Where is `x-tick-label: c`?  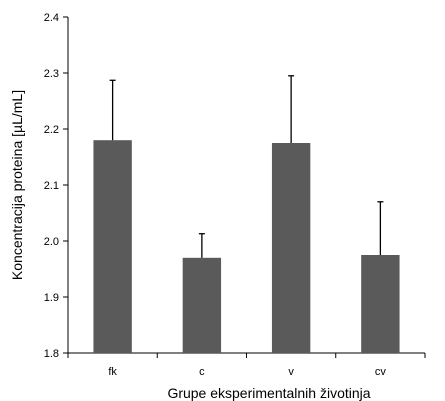
x-tick-label: c is located at coordinates (202, 372).